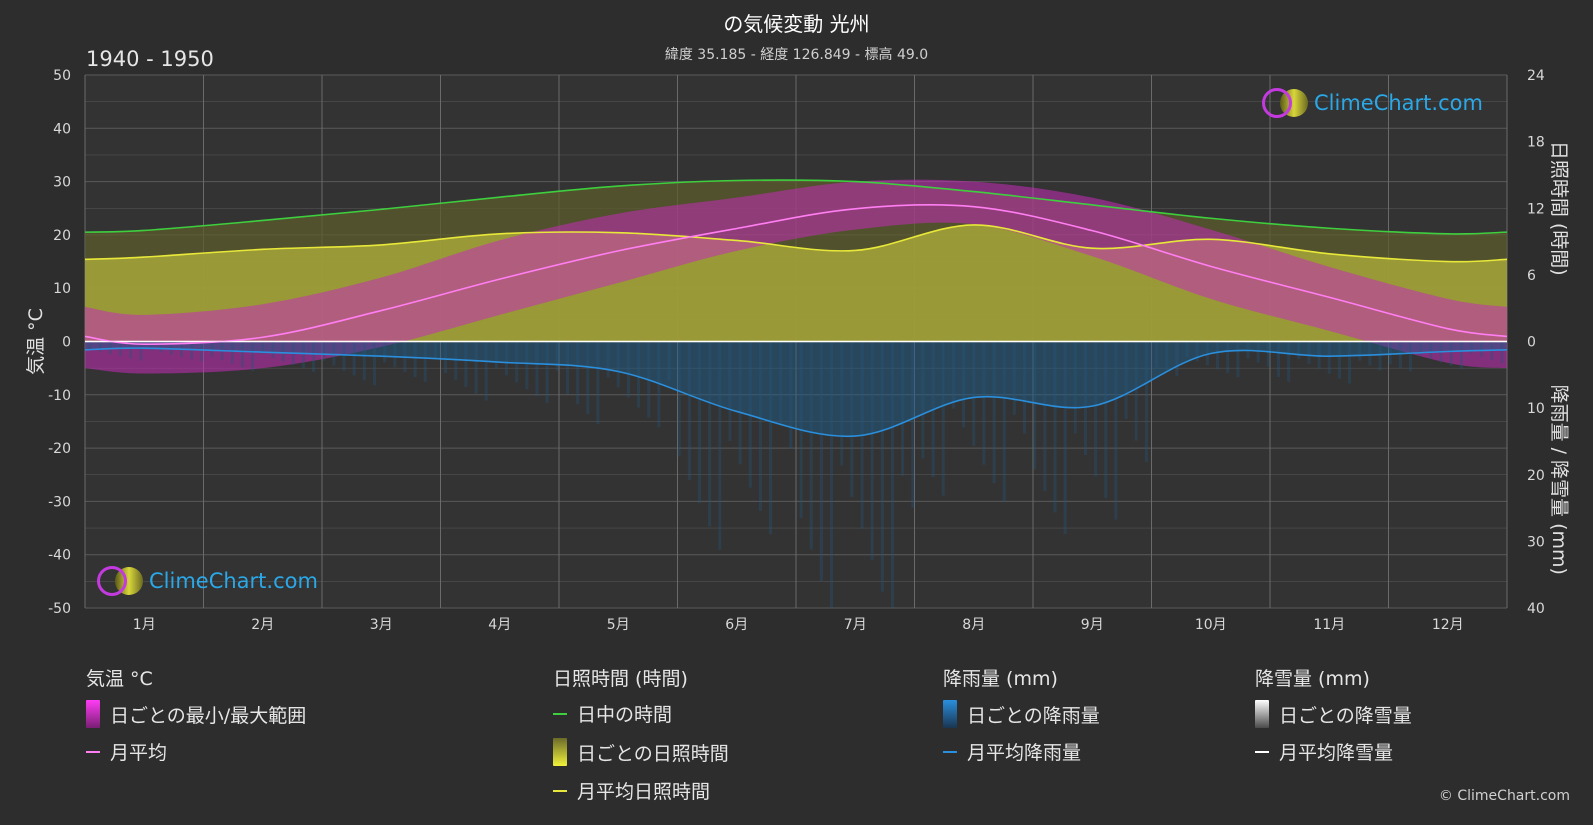  What do you see at coordinates (1536, 542) in the screenshot?
I see `right-bottom-tick-label: 30` at bounding box center [1536, 542].